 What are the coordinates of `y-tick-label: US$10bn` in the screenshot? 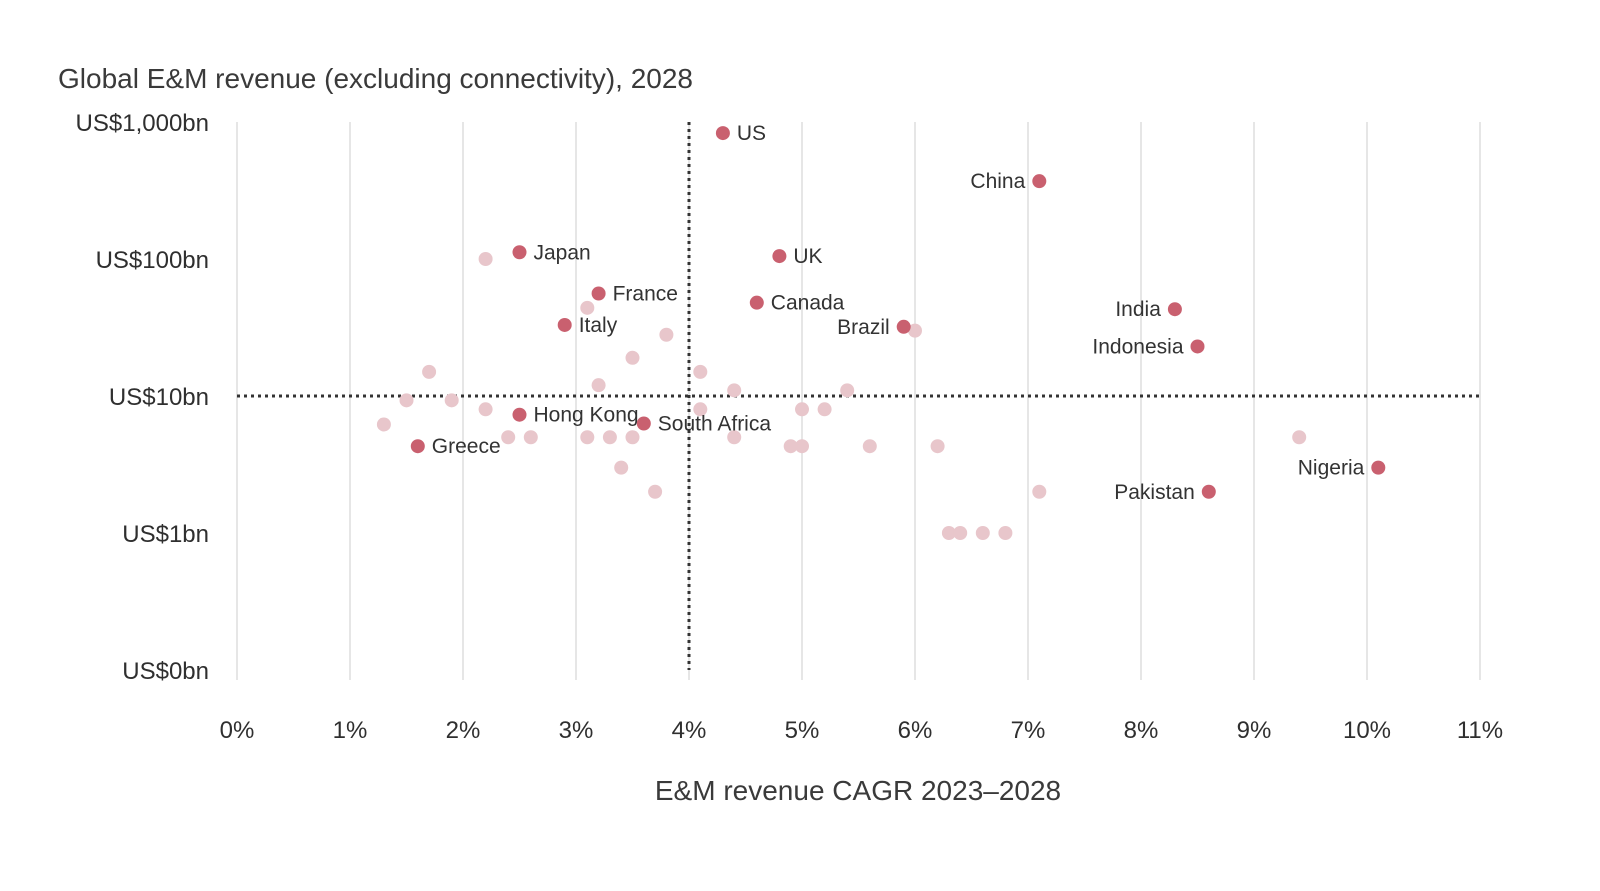 It's located at (159, 397).